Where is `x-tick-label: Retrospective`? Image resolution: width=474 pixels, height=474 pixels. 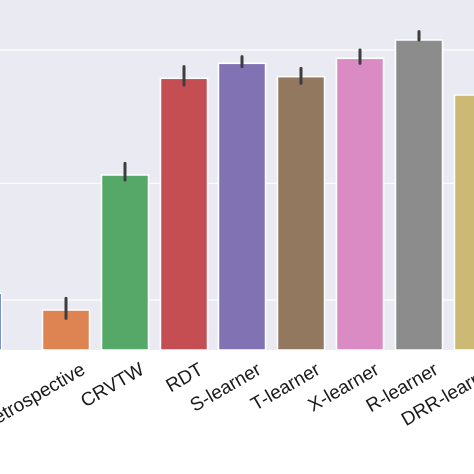 x-tick-label: Retrospective is located at coordinates (44, 397).